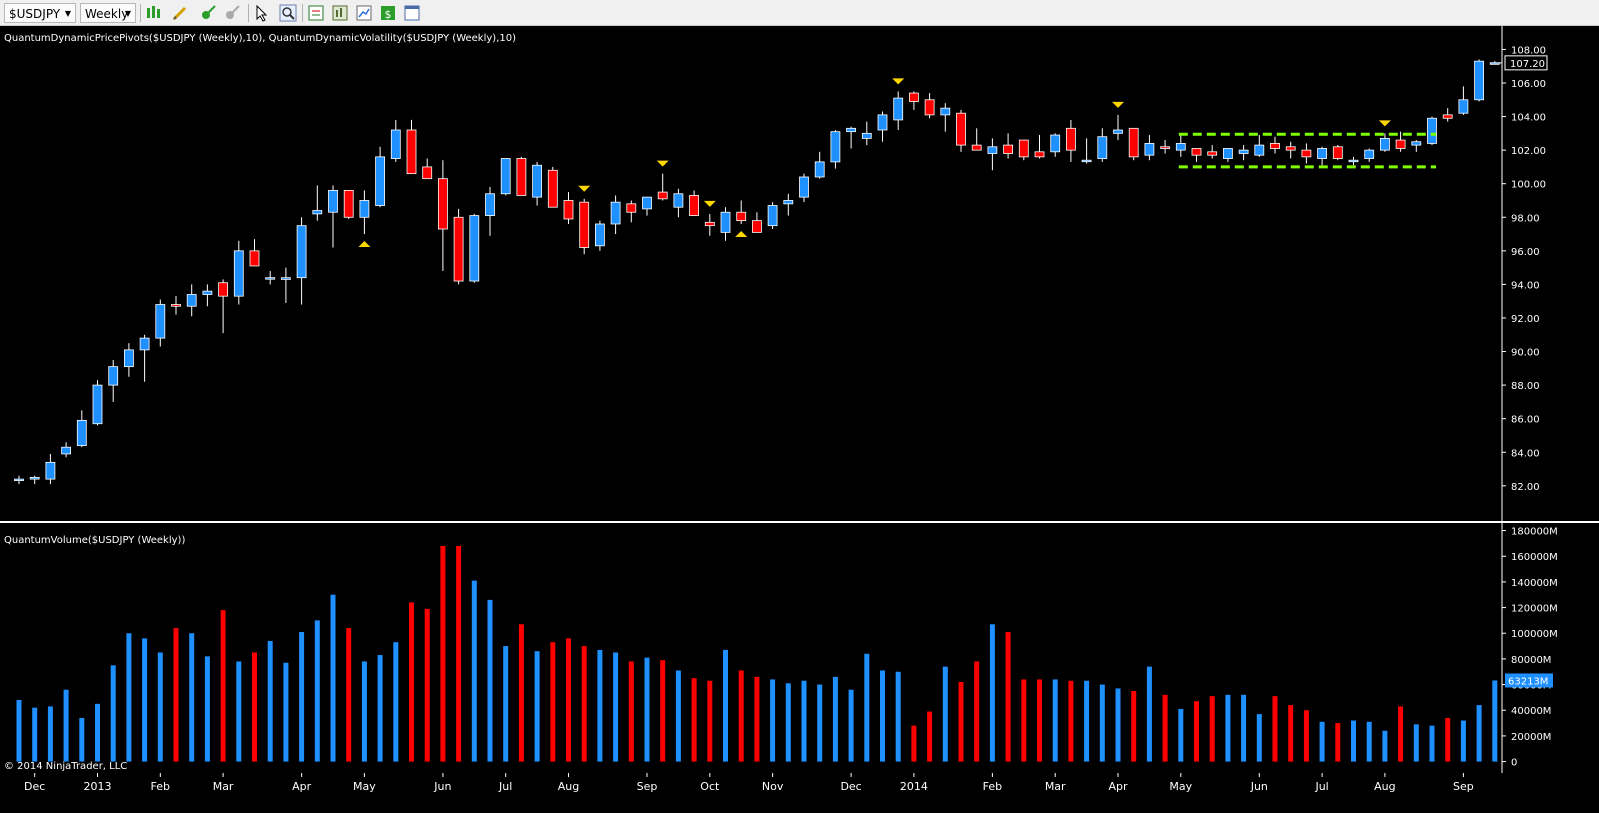 This screenshot has height=813, width=1599. What do you see at coordinates (710, 786) in the screenshot?
I see `x-tick-label: Oct` at bounding box center [710, 786].